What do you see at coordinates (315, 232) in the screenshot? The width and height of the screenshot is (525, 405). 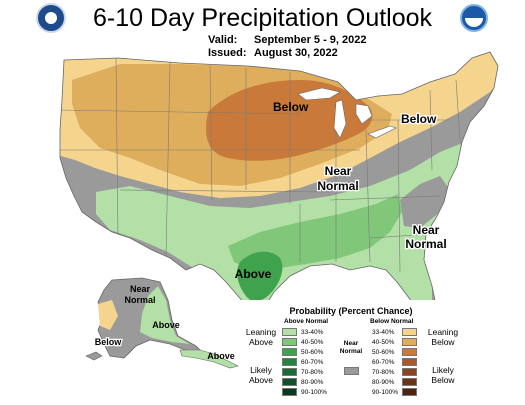 I see `above-40-50-region` at bounding box center [315, 232].